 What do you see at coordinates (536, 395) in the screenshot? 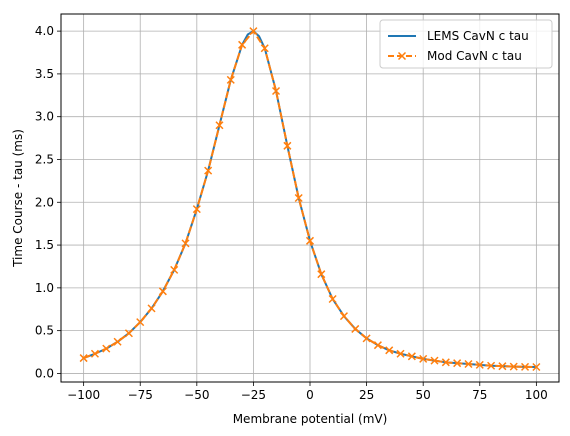
I see `x-tick-label: 100` at bounding box center [536, 395].